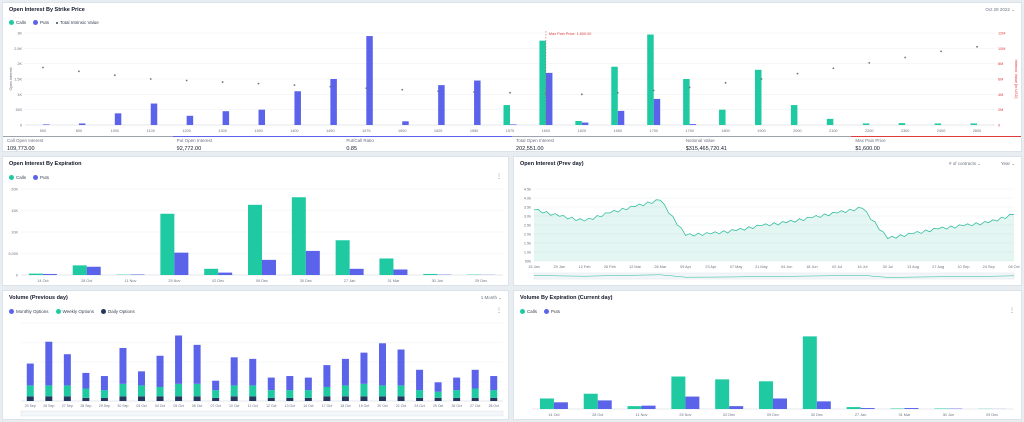 The width and height of the screenshot is (1024, 422). Describe the element at coordinates (43, 131) in the screenshot. I see `x-tick-label: 500` at that location.